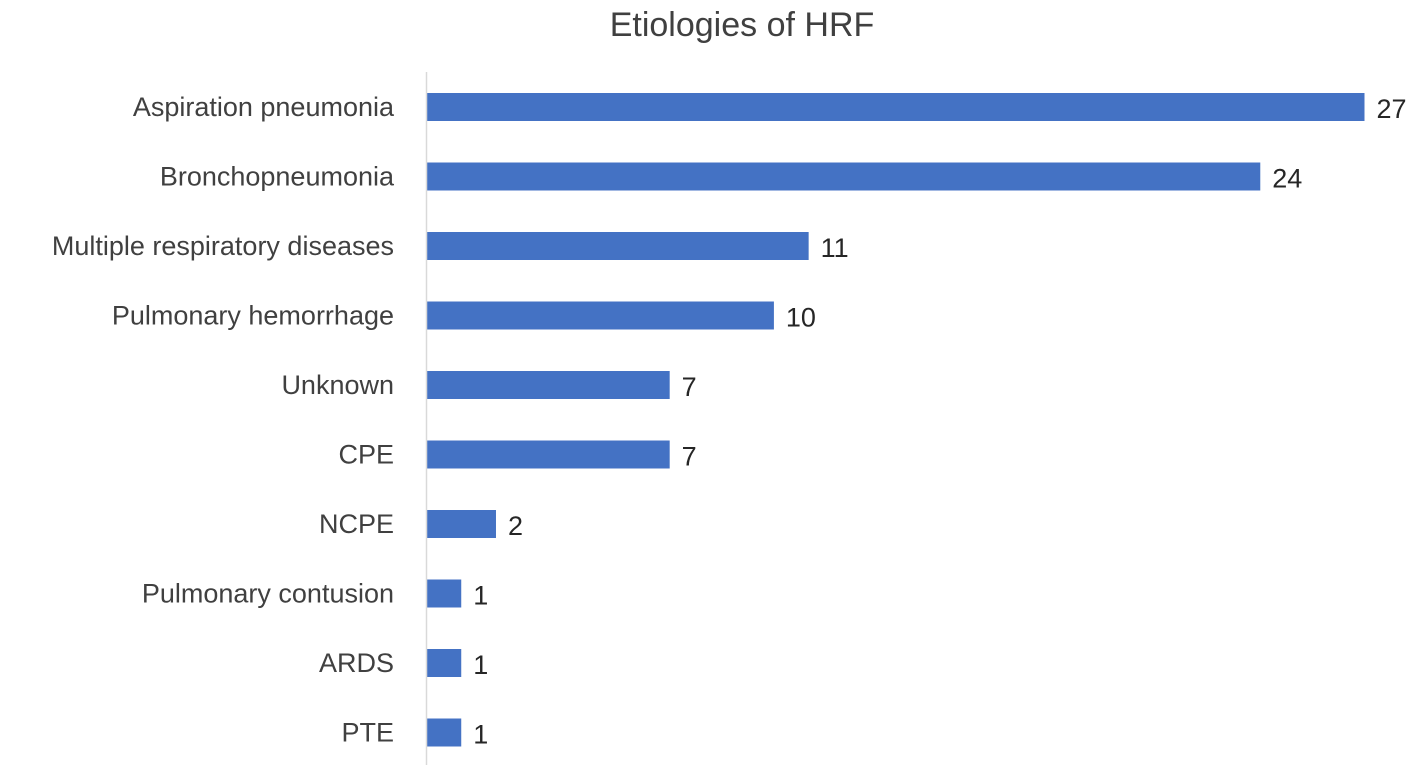 Image resolution: width=1418 pixels, height=773 pixels. Describe the element at coordinates (515, 526) in the screenshot. I see `data-label: 2` at that location.